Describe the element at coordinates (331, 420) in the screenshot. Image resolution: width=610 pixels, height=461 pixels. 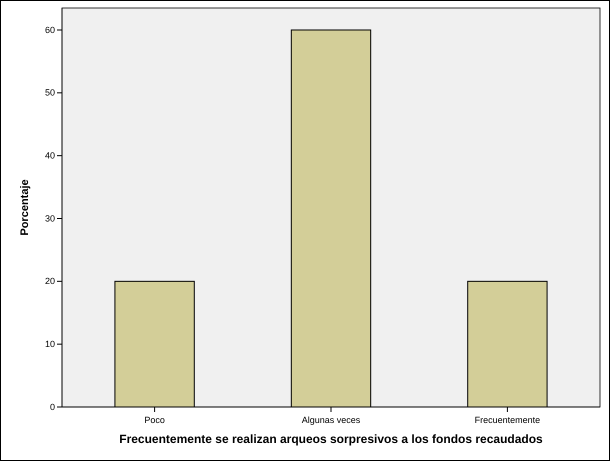
I see `x-tick-label: Algunas veces` at that location.